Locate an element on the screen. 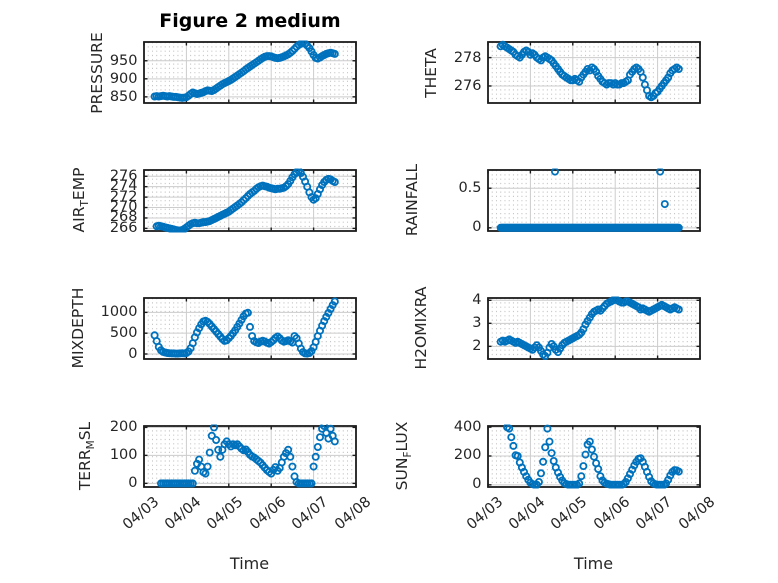  y-tick-label: 400 is located at coordinates (467, 426).